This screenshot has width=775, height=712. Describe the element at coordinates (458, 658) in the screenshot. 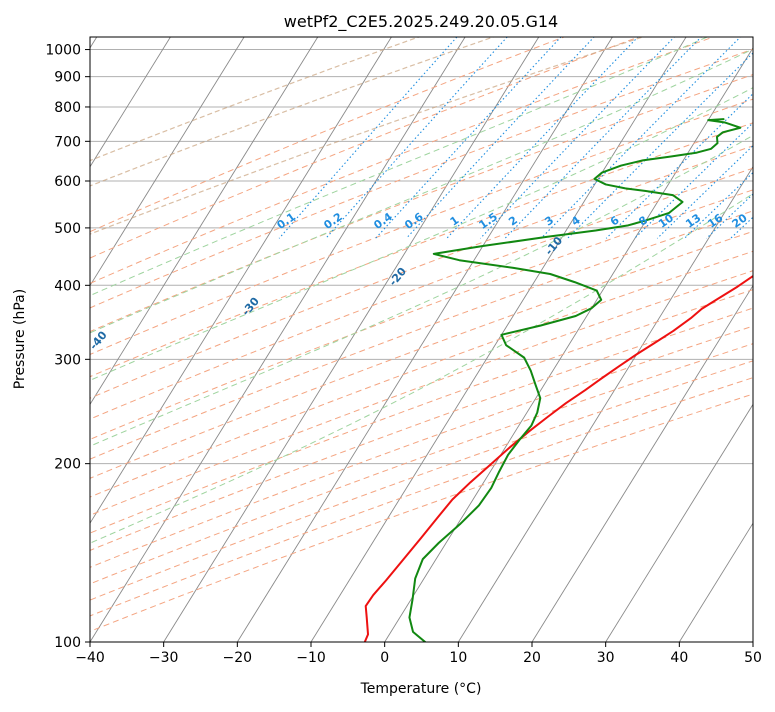

I see `x-tick-label: 10` at that location.